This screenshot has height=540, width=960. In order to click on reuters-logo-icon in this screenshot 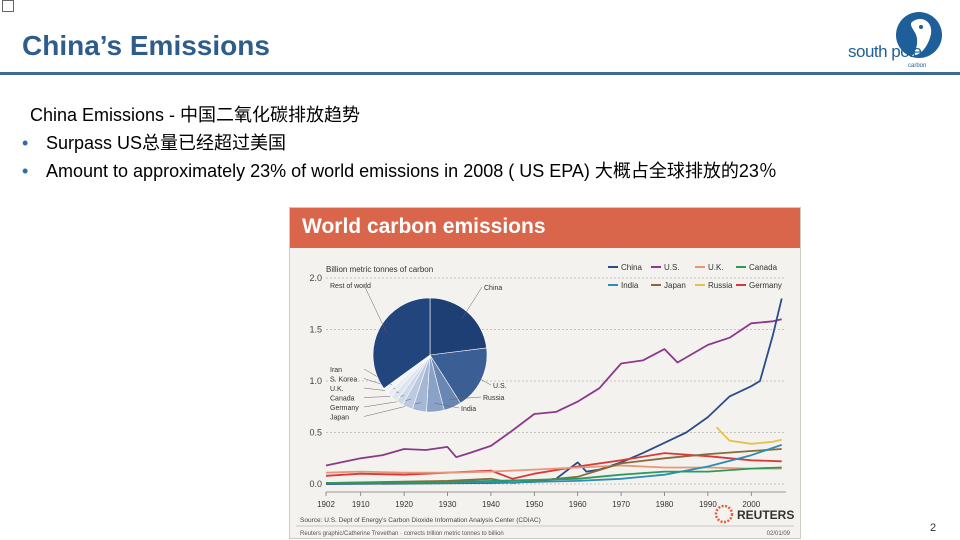, I will do `click(724, 514)`.